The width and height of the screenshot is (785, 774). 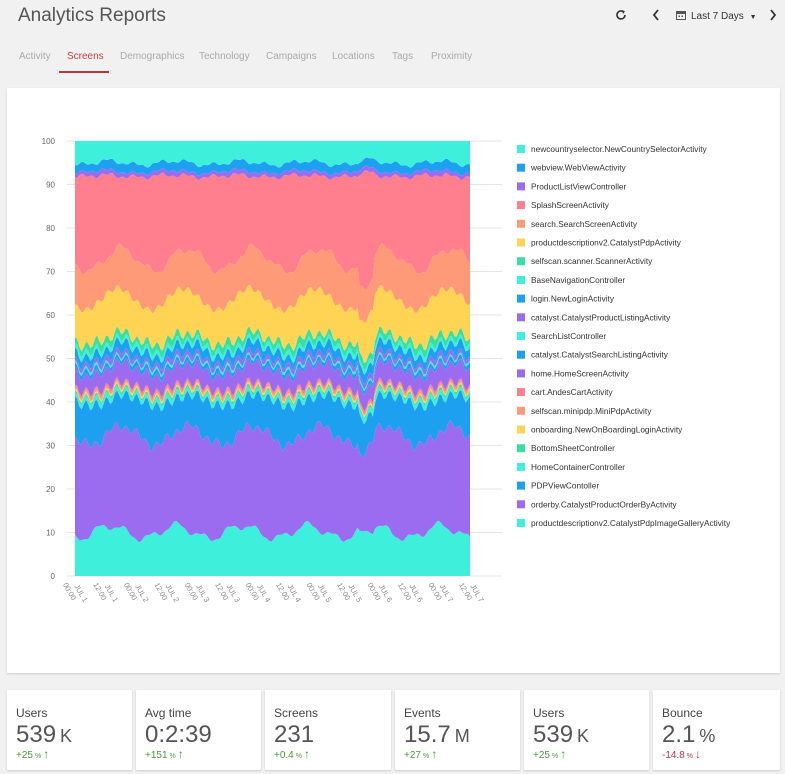 I want to click on stat-delta: +0.4% ↑, so click(x=292, y=754).